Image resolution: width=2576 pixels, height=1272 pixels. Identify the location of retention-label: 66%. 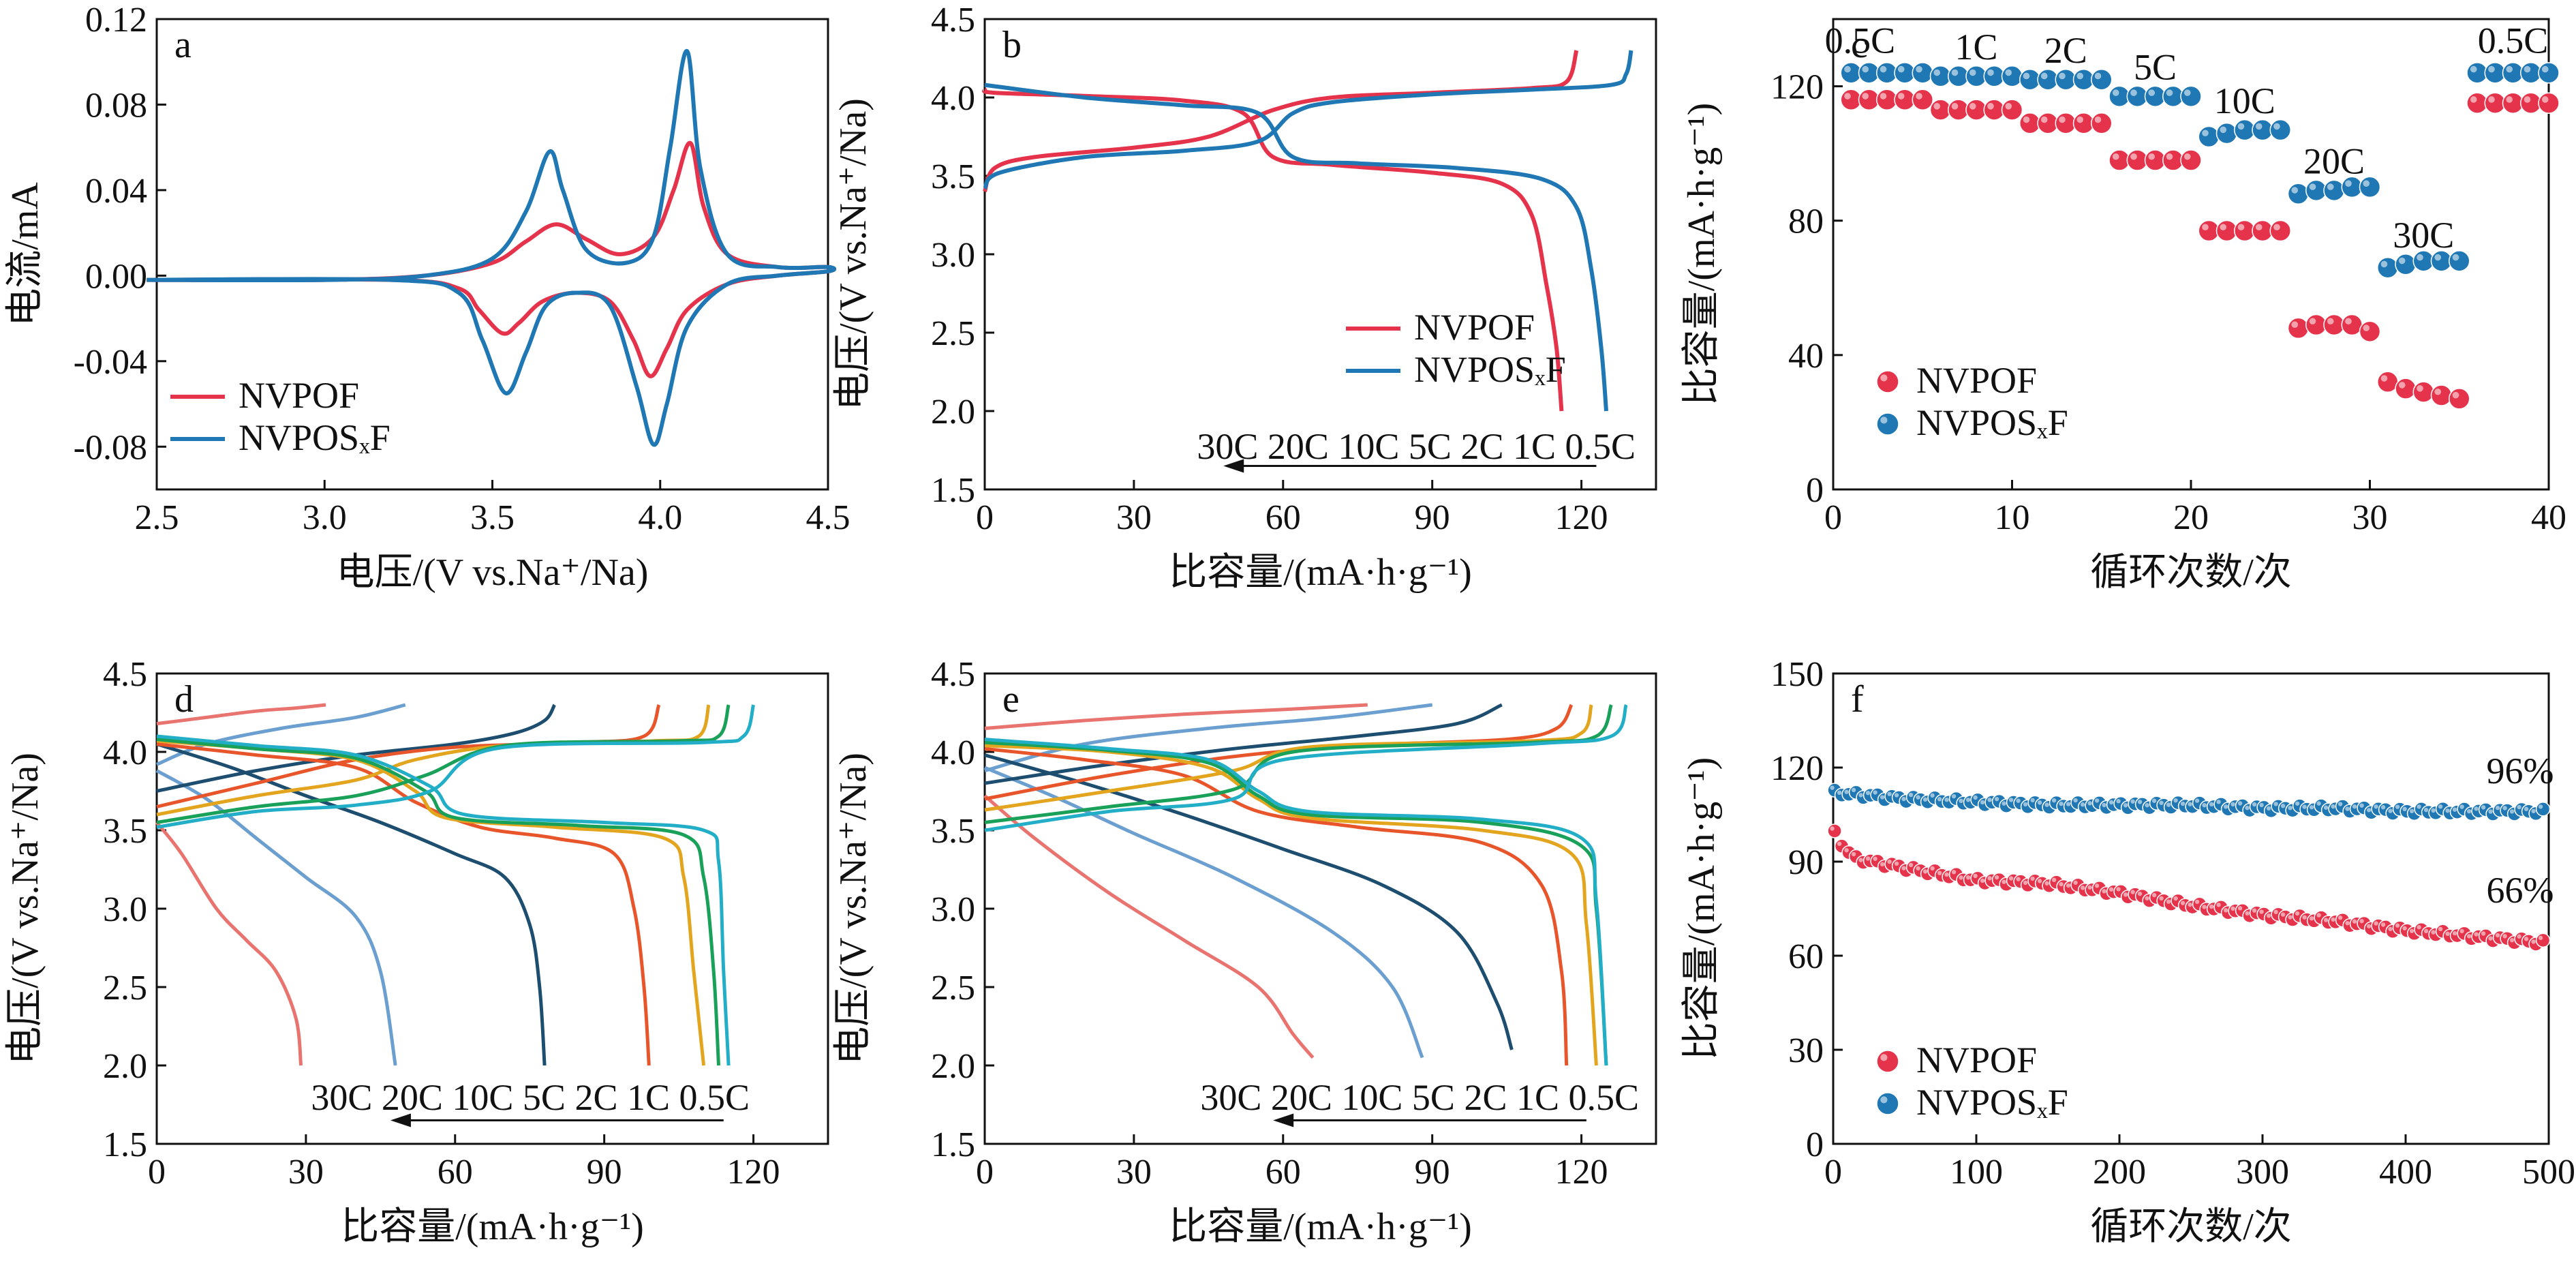
(2520, 890).